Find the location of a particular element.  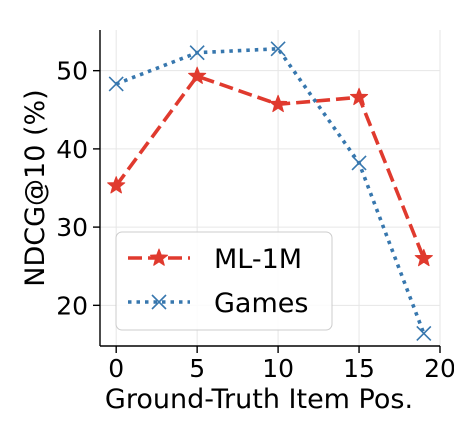

legend-marker-games is located at coordinates (159, 302).